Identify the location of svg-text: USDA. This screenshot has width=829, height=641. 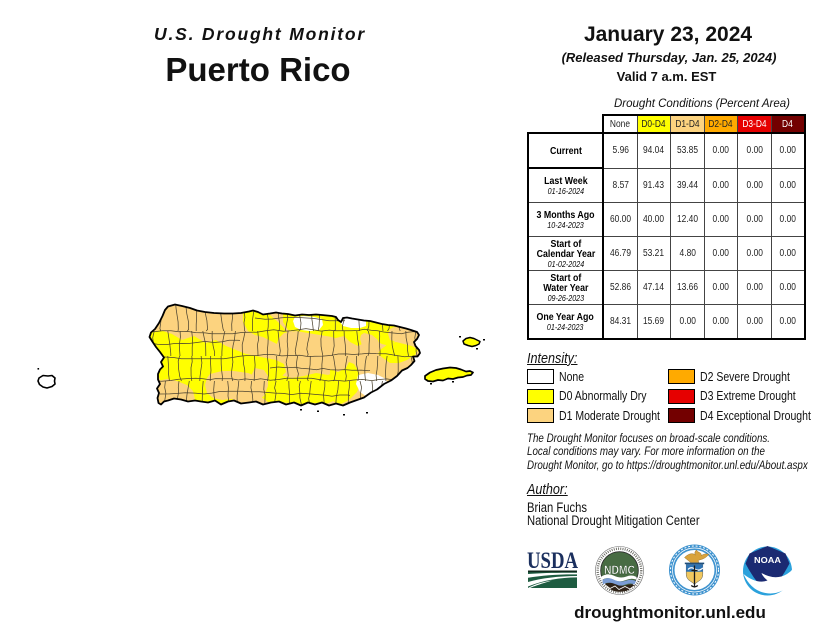
(552, 560).